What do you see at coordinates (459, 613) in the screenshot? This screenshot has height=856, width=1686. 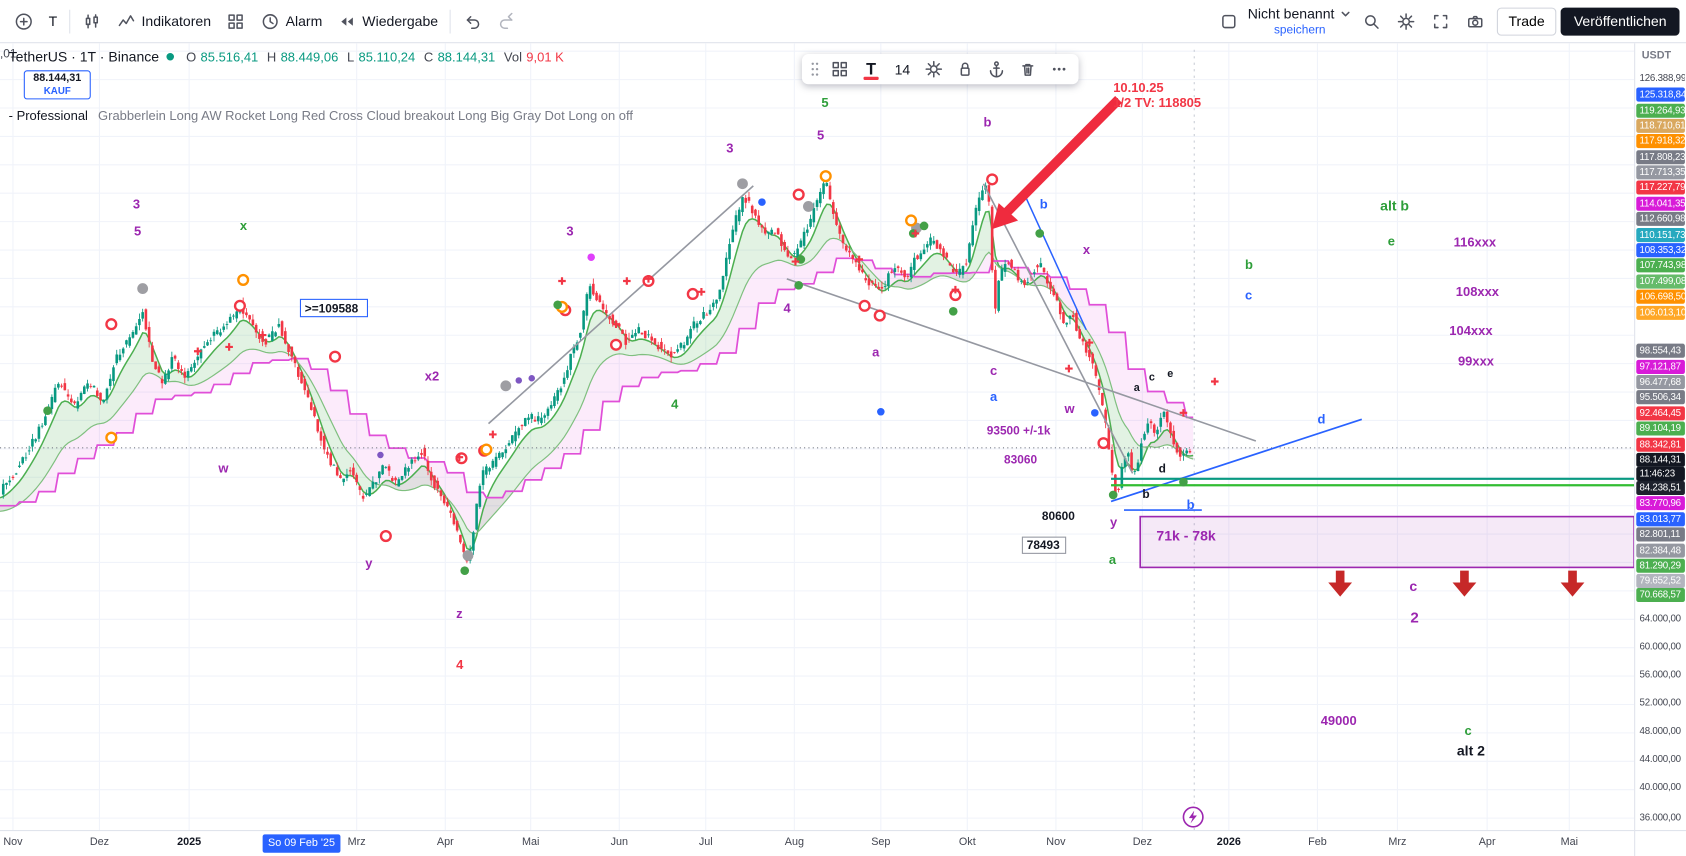 I see `chart-annotation-text: z` at bounding box center [459, 613].